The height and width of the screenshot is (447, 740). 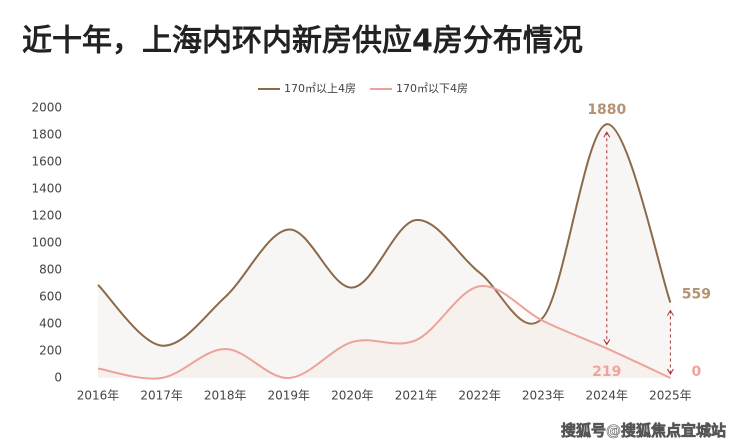 What do you see at coordinates (320, 88) in the screenshot?
I see `legend-label: 170㎡以上4房` at bounding box center [320, 88].